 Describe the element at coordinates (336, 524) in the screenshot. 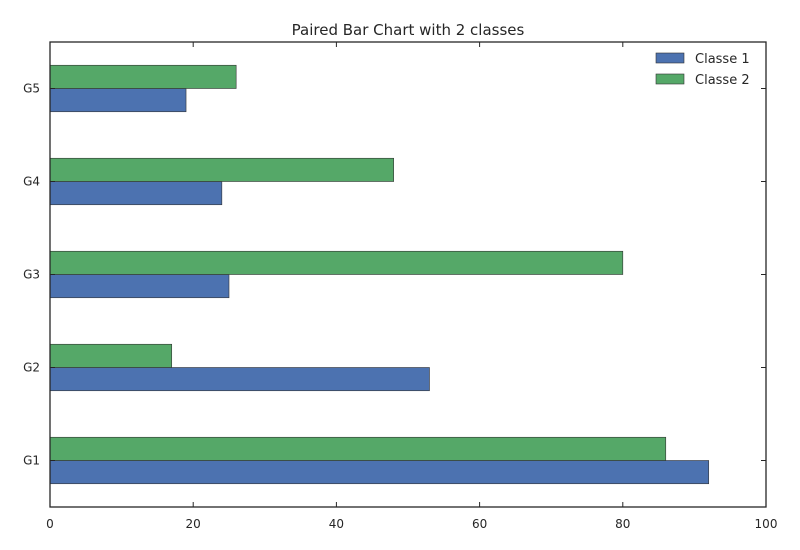

I see `x-tick-label: 40` at that location.